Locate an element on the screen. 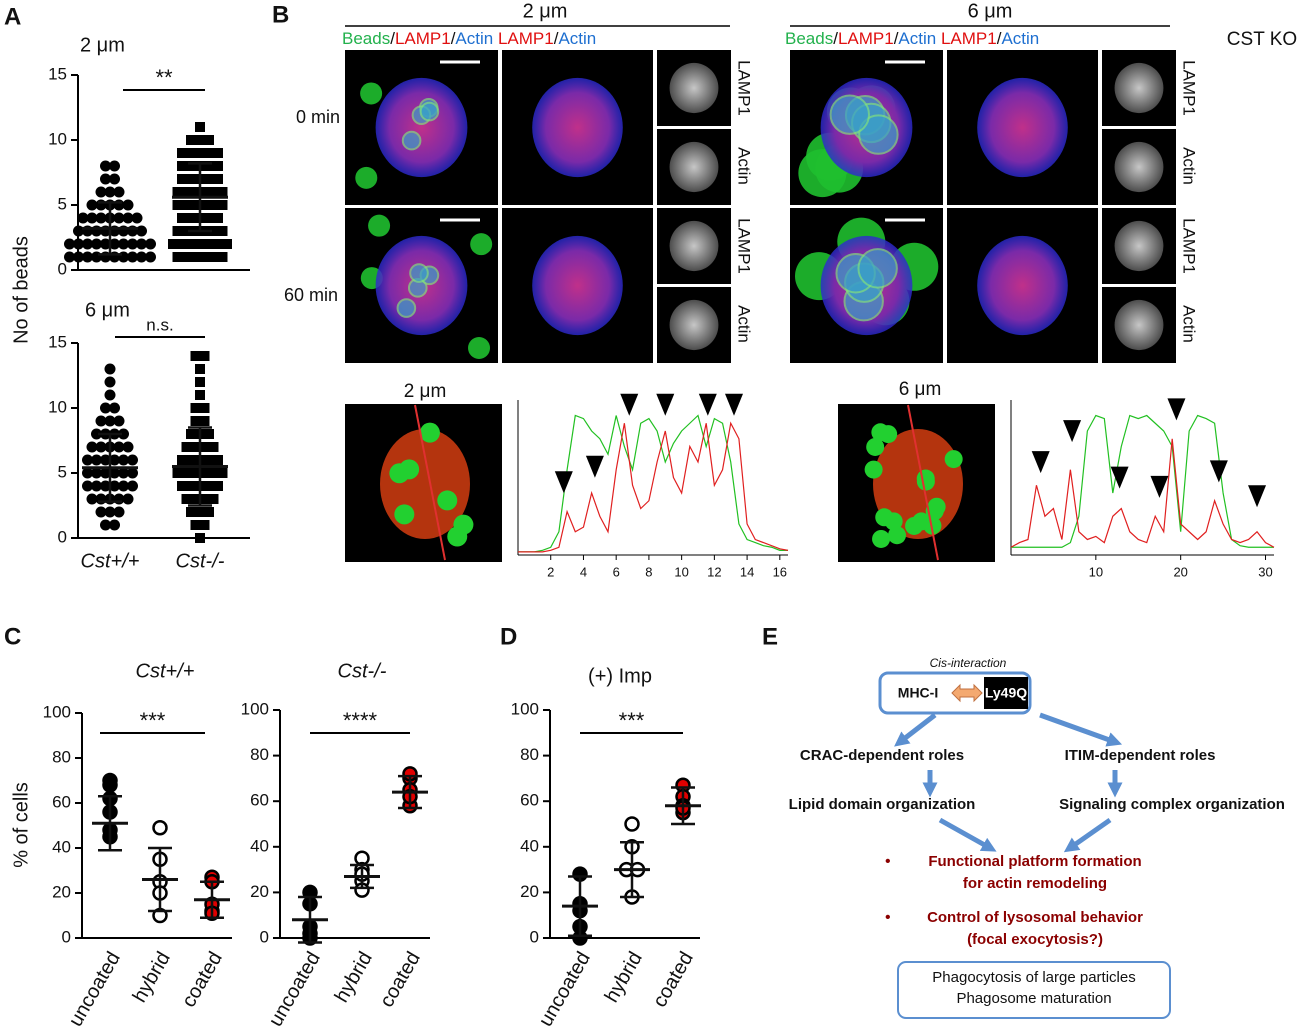 The width and height of the screenshot is (1303, 1028). y-tick-label: 100 is located at coordinates (255, 708).